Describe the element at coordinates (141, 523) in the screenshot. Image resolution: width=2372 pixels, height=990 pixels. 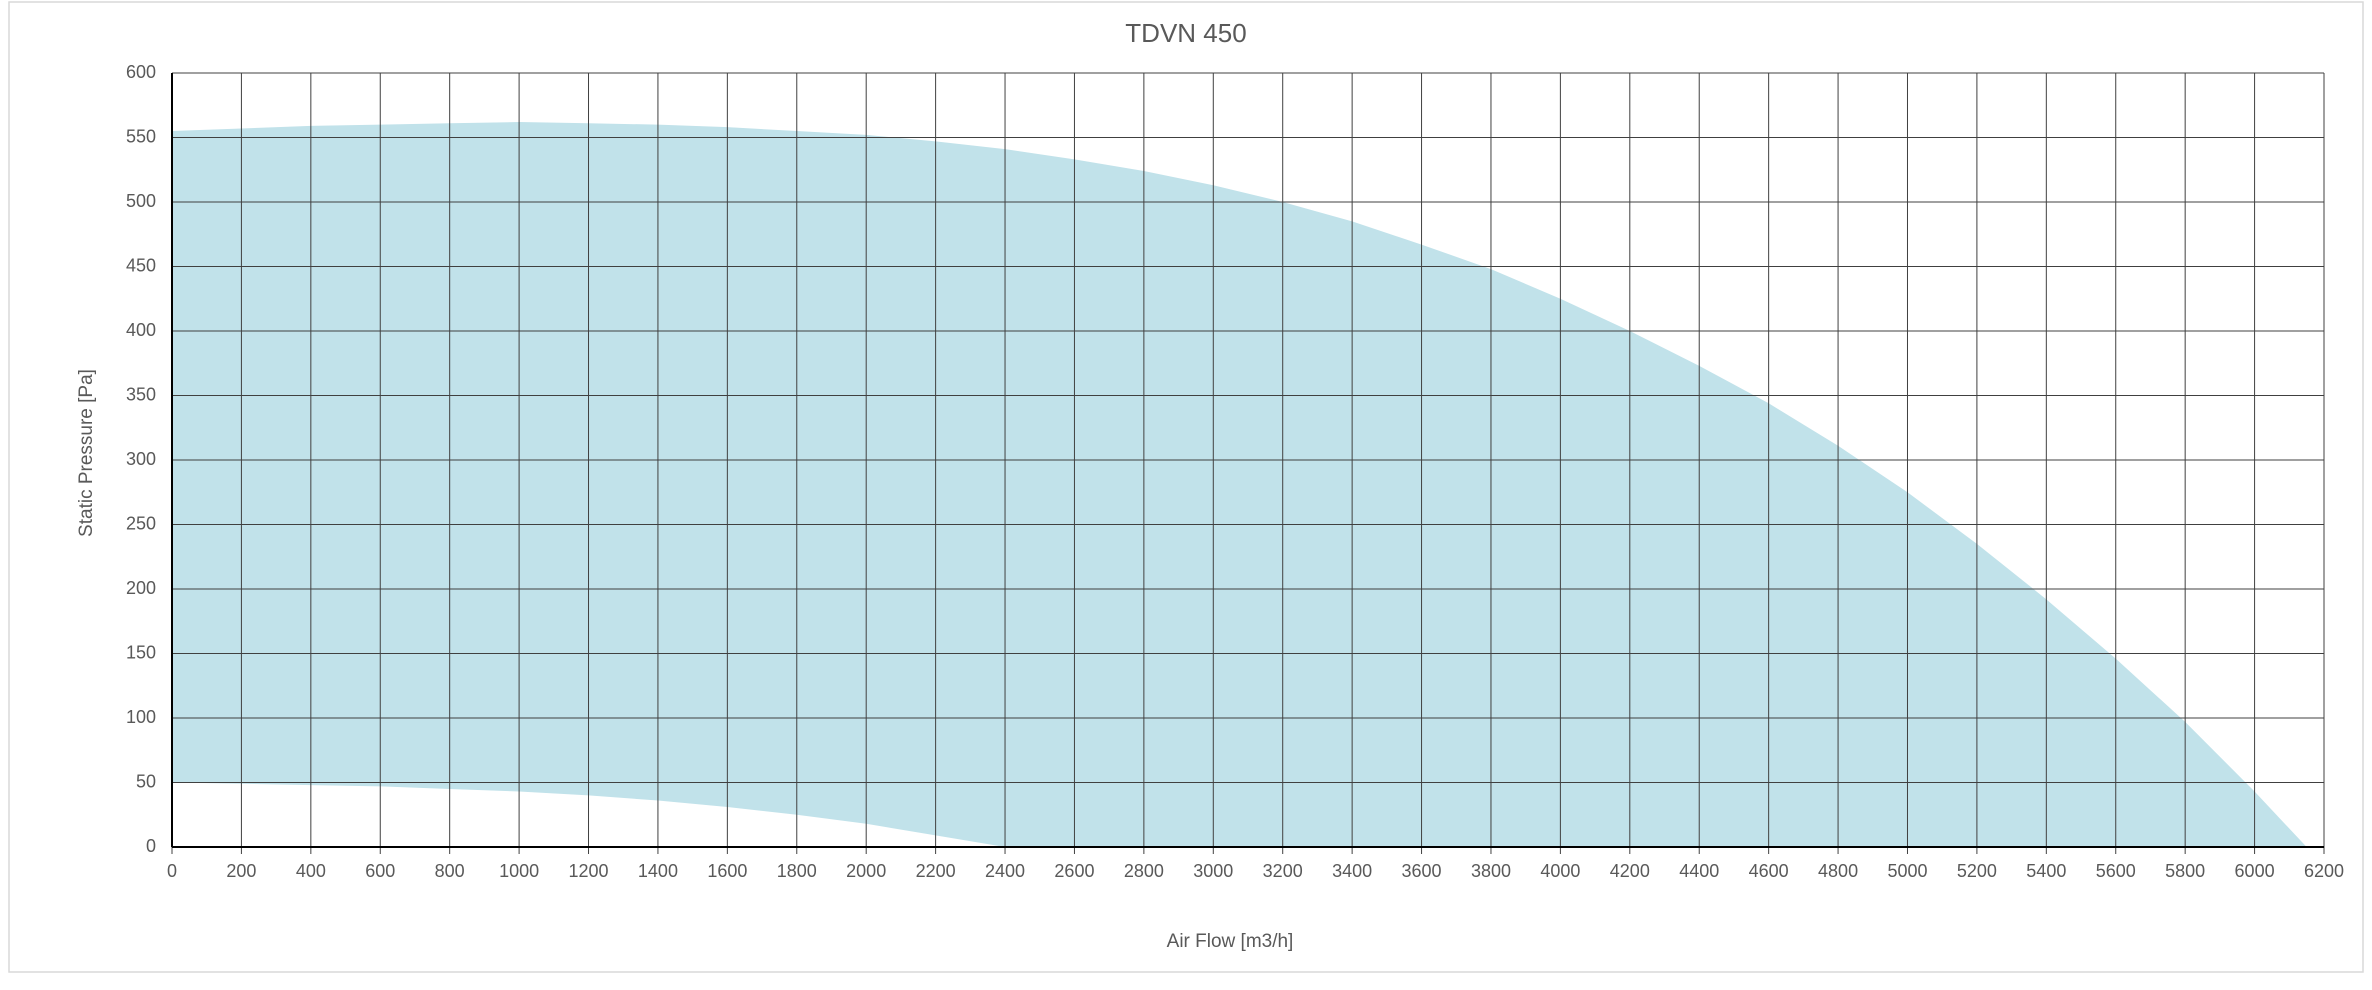
I see `y-tick-label: 250` at that location.